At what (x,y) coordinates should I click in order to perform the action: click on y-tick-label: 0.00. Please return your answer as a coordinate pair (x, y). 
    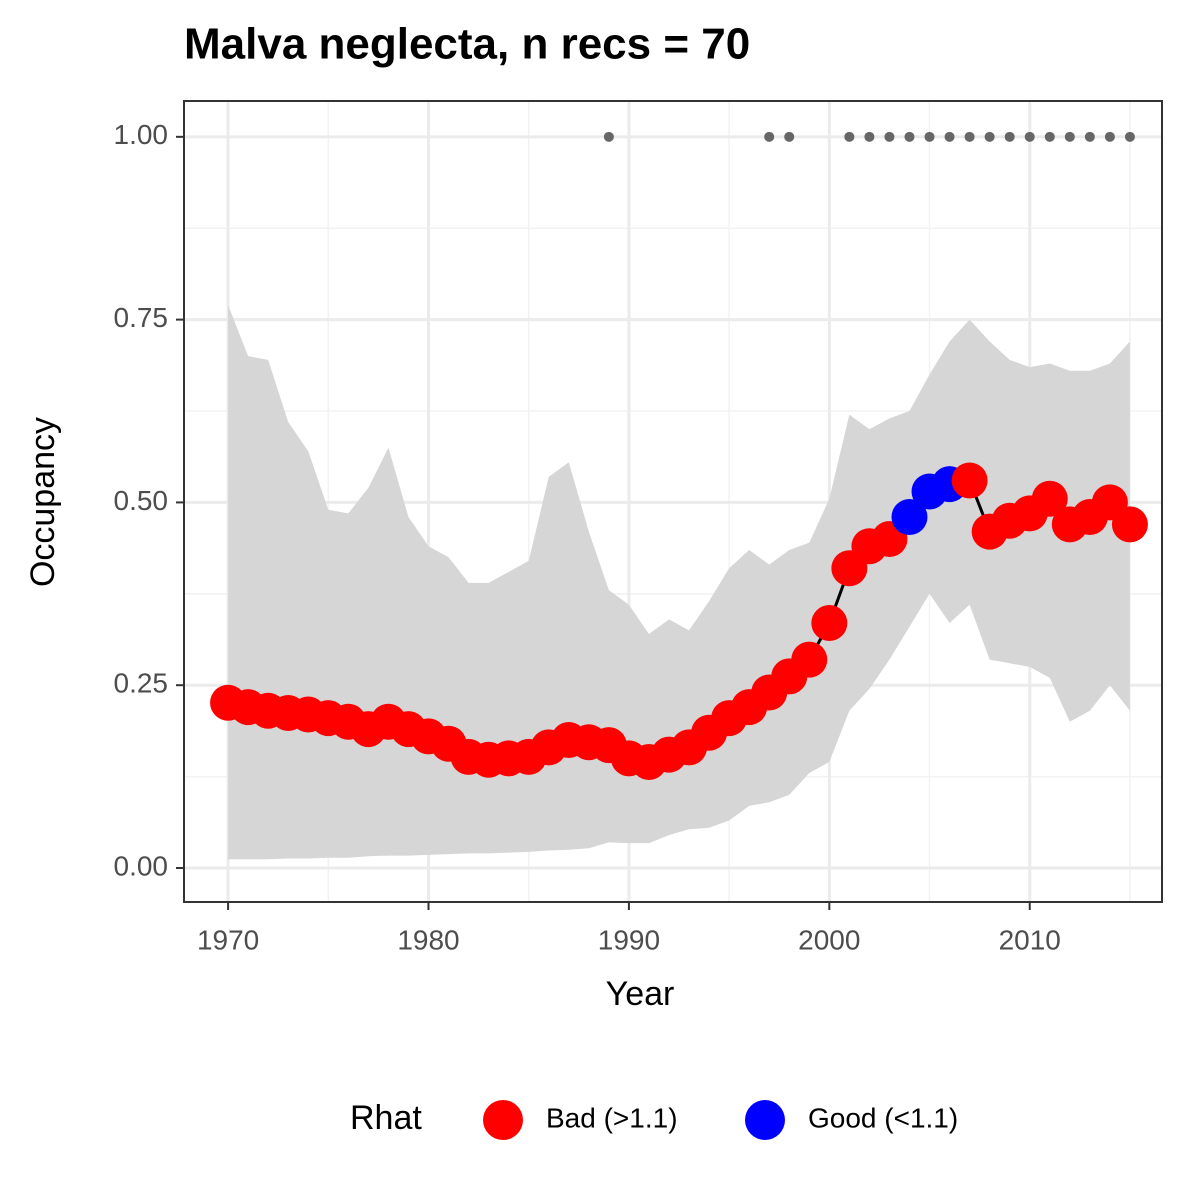
    Looking at the image, I should click on (141, 865).